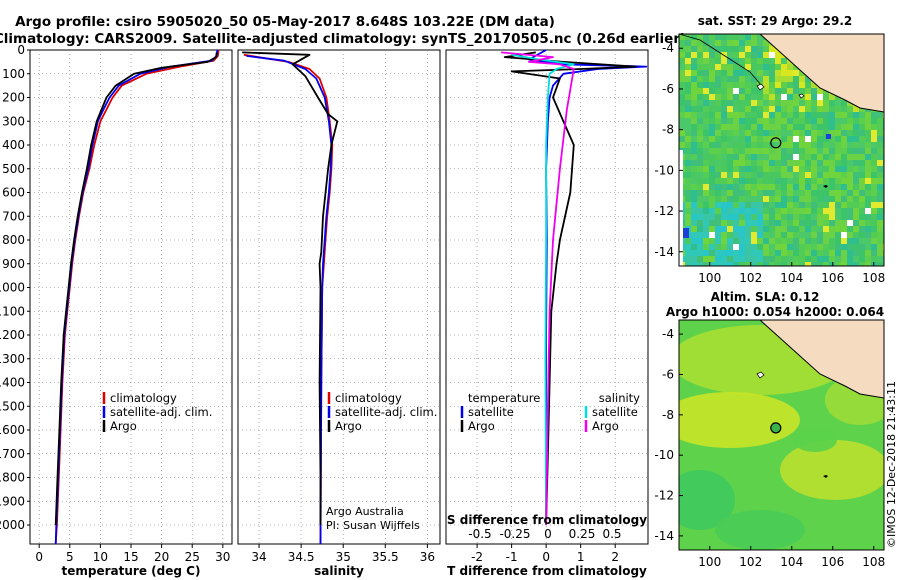 The width and height of the screenshot is (900, 580). What do you see at coordinates (873, 278) in the screenshot?
I see `map-x-tick-label: 108` at bounding box center [873, 278].